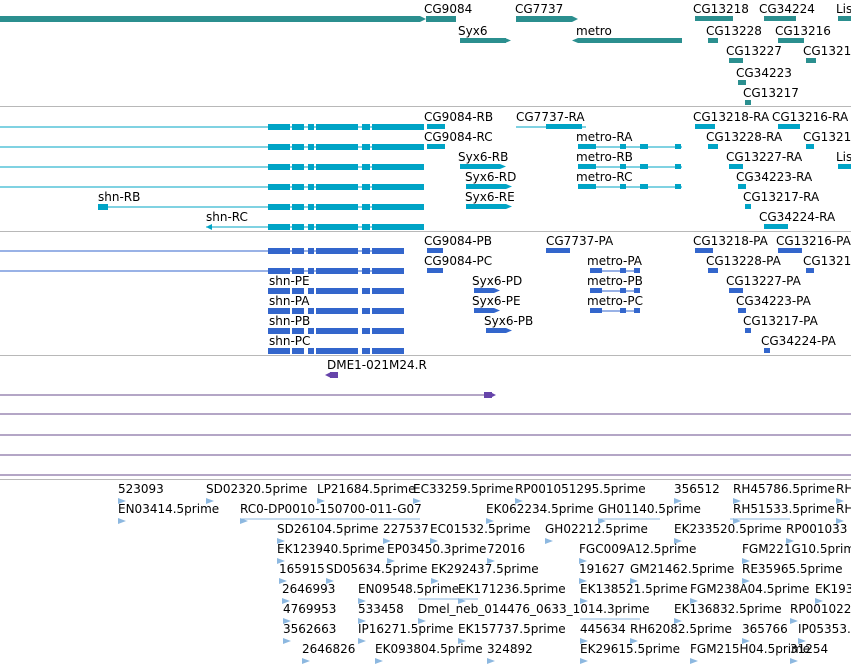 The height and width of the screenshot is (664, 851). Describe the element at coordinates (310, 629) in the screenshot. I see `ests-label-3562663: 3562663` at that location.